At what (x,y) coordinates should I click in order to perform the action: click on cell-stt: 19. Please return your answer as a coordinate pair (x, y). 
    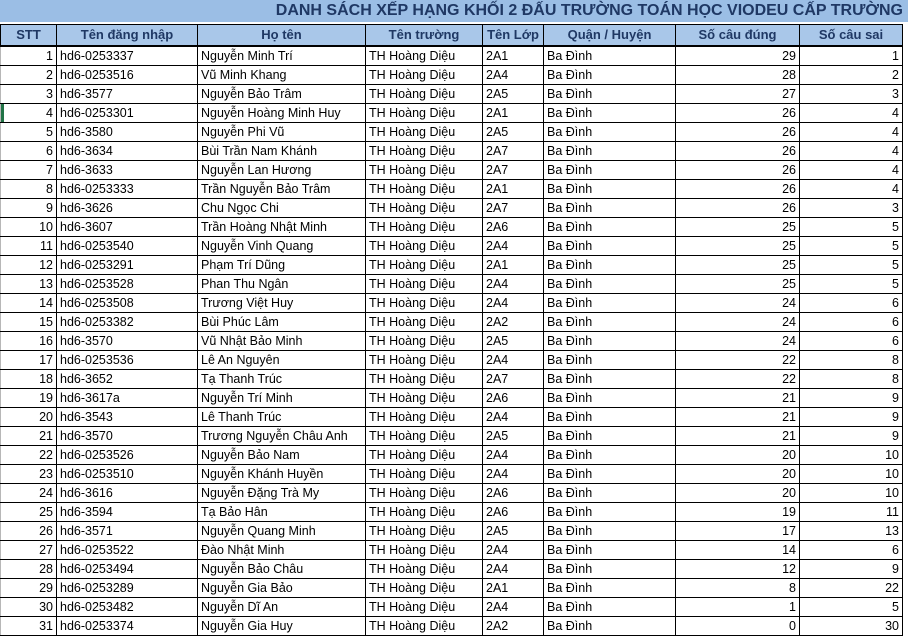
    Looking at the image, I should click on (28, 397).